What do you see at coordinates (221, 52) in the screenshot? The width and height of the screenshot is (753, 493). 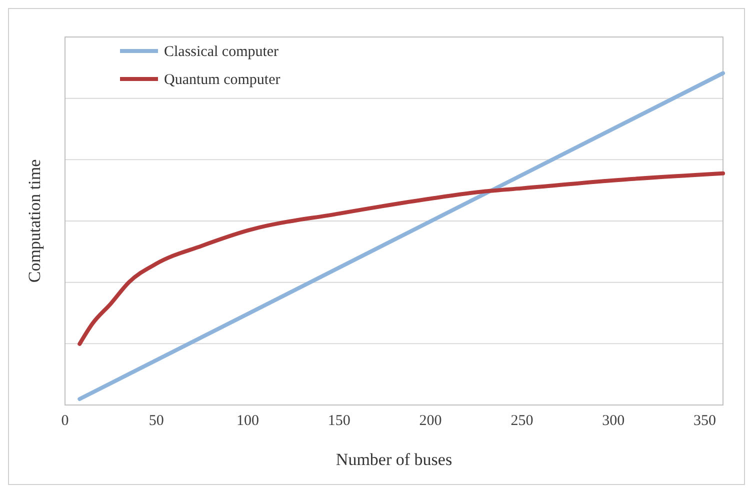 I see `legend-label: Classical computer` at bounding box center [221, 52].